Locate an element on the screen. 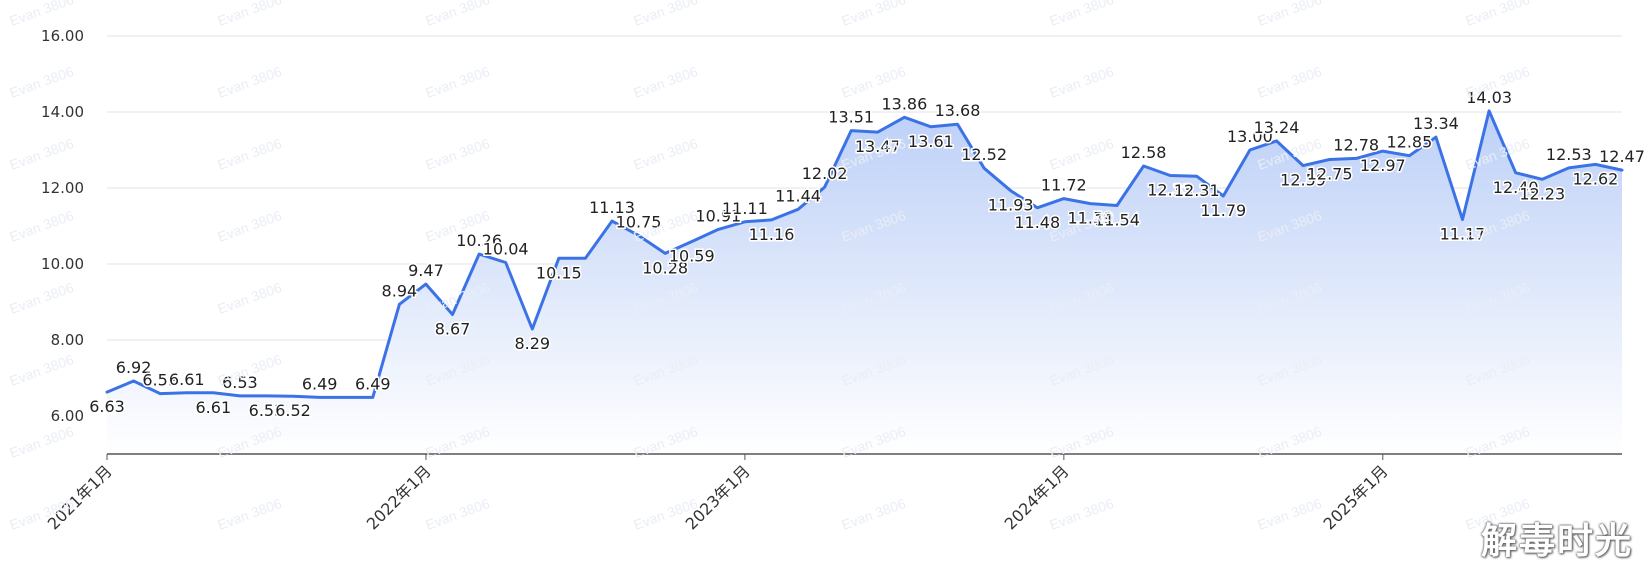 The image size is (1651, 587). data-label: 6.92 is located at coordinates (134, 367).